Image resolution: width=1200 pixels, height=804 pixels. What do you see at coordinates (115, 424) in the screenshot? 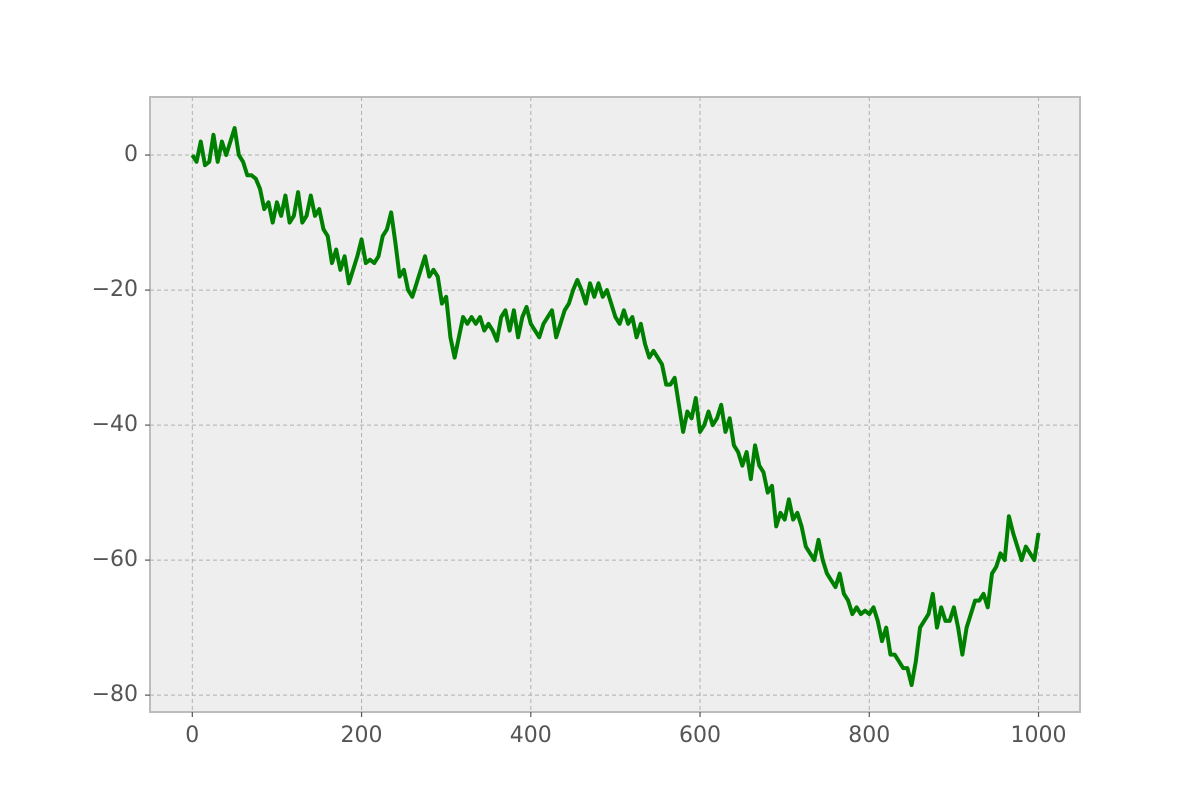
I see `y-tick-label: −40` at bounding box center [115, 424].